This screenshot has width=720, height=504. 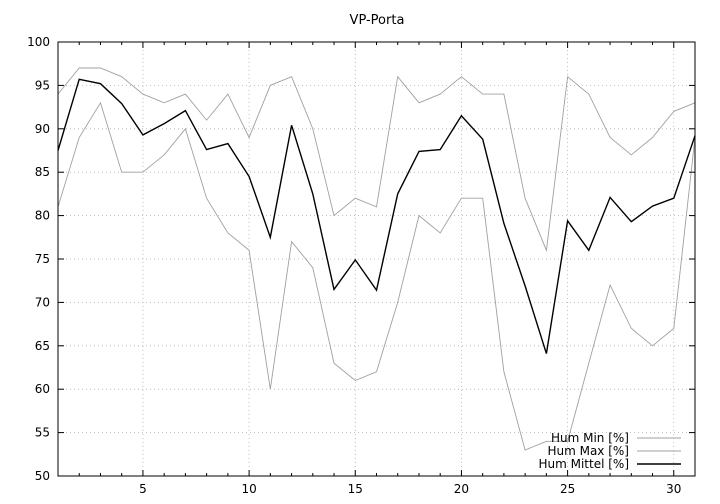 I want to click on y-tick-label: 90, so click(x=42, y=129).